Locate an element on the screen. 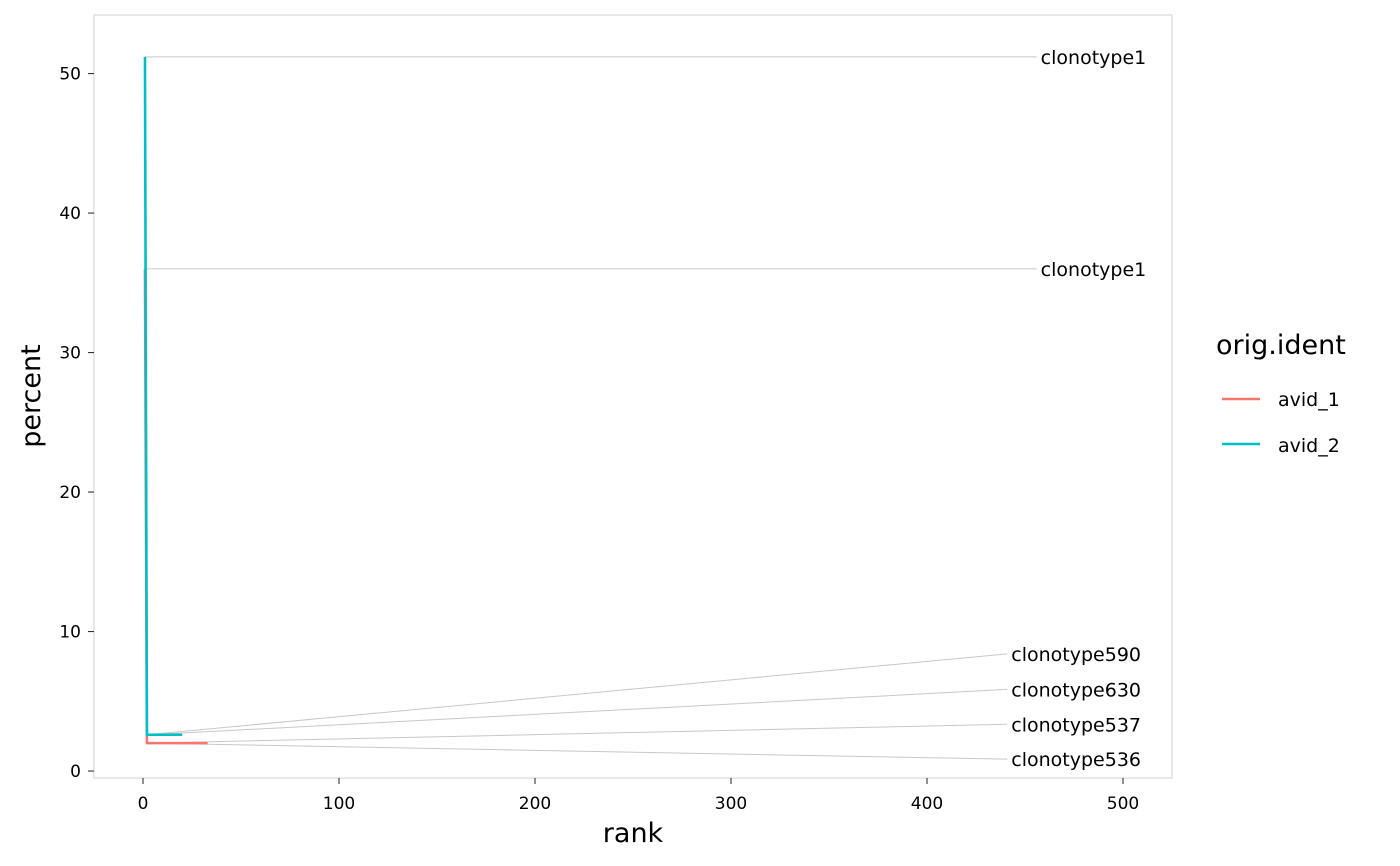  x-axis: 0 100 200 300 400 500 is located at coordinates (638, 796).